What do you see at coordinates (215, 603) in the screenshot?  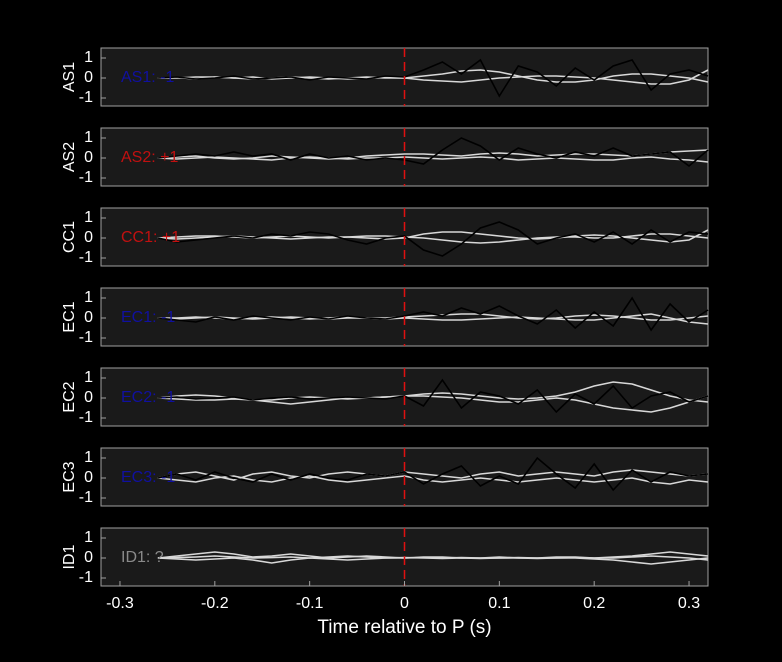 I see `x-tick-label: -0.2` at bounding box center [215, 603].